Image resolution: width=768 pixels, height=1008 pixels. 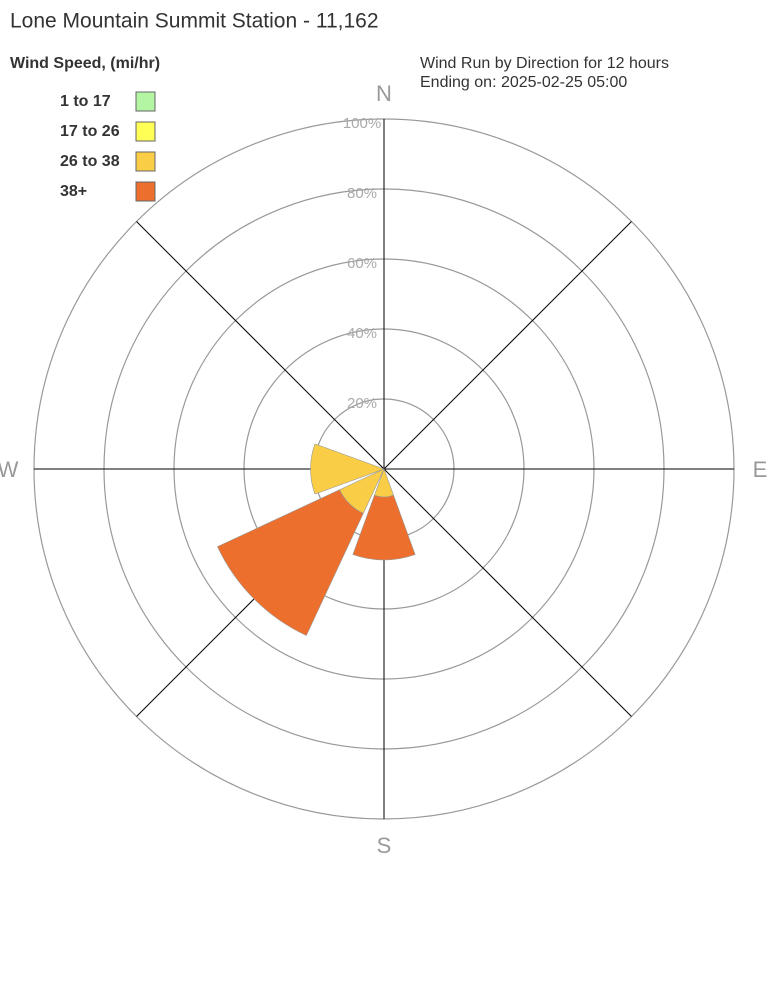 What do you see at coordinates (362, 403) in the screenshot?
I see `ring-label: 20%` at bounding box center [362, 403].